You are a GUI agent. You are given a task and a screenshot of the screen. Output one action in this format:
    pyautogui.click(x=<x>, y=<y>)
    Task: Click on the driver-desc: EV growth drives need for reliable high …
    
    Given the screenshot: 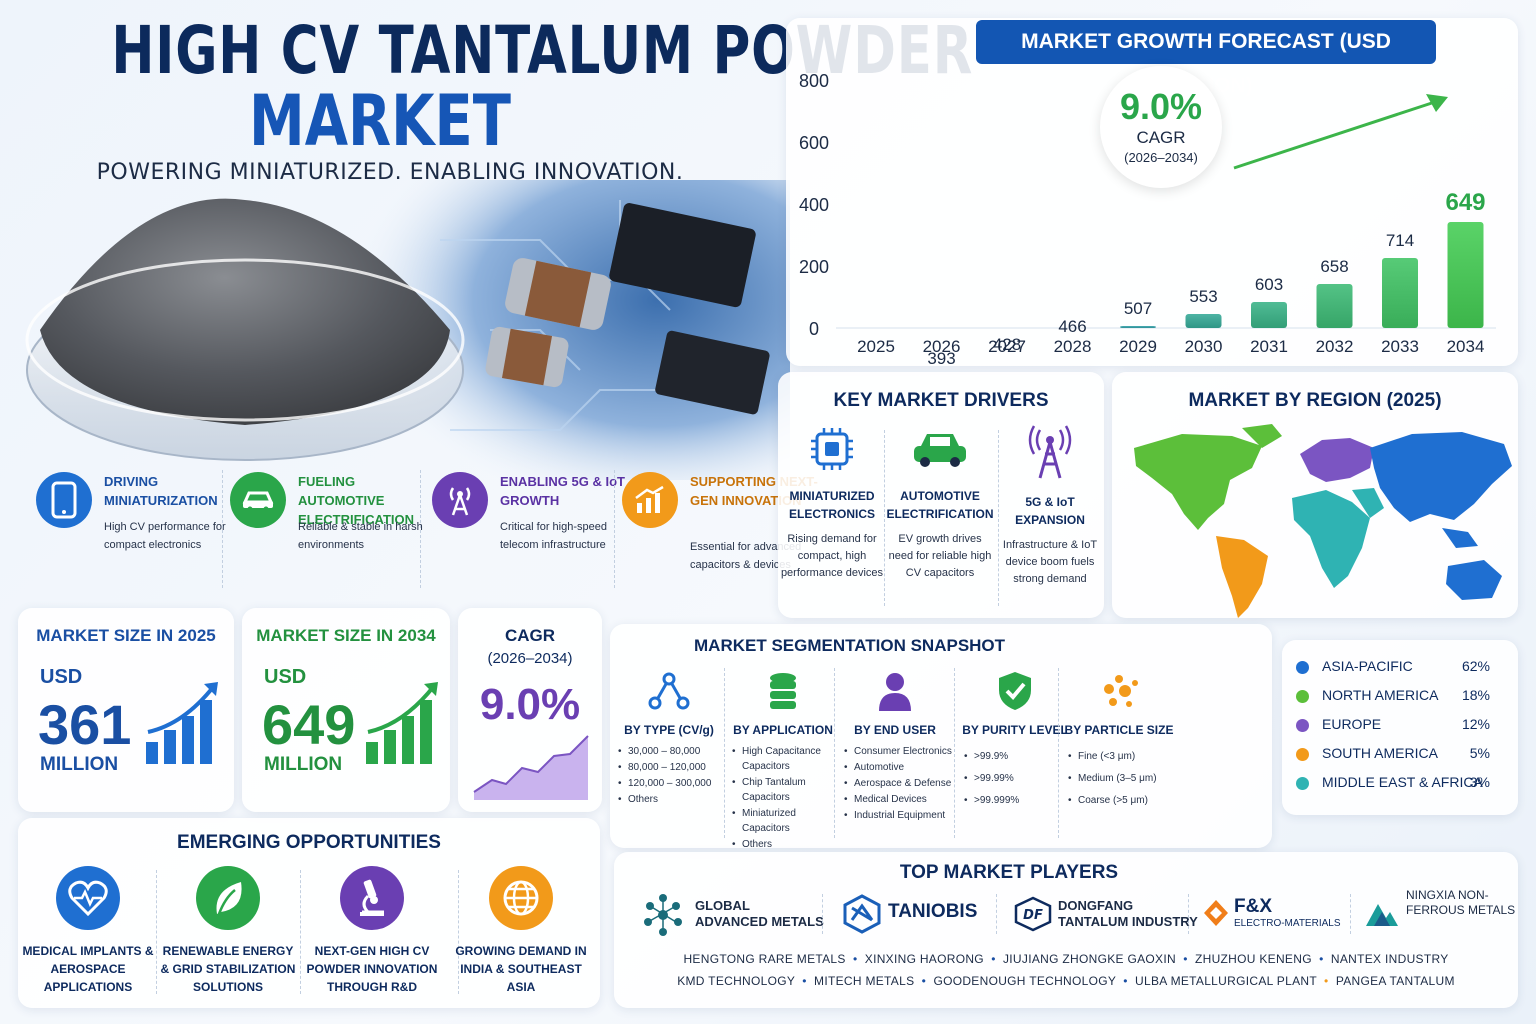 What is the action you would take?
    pyautogui.click(x=940, y=556)
    